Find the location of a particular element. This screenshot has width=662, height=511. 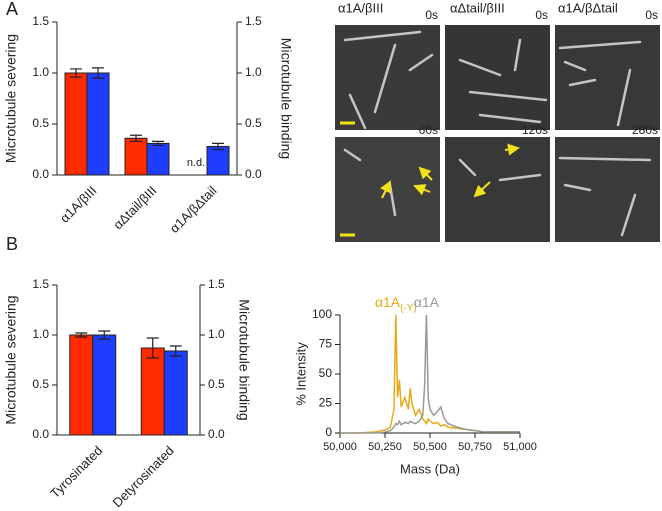

y-tick-label: 0 is located at coordinates (328, 432).